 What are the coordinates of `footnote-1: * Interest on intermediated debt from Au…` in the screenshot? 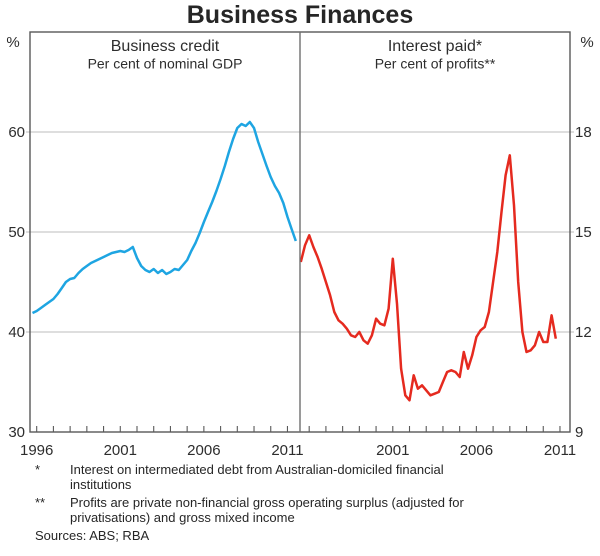 It's located at (305, 477).